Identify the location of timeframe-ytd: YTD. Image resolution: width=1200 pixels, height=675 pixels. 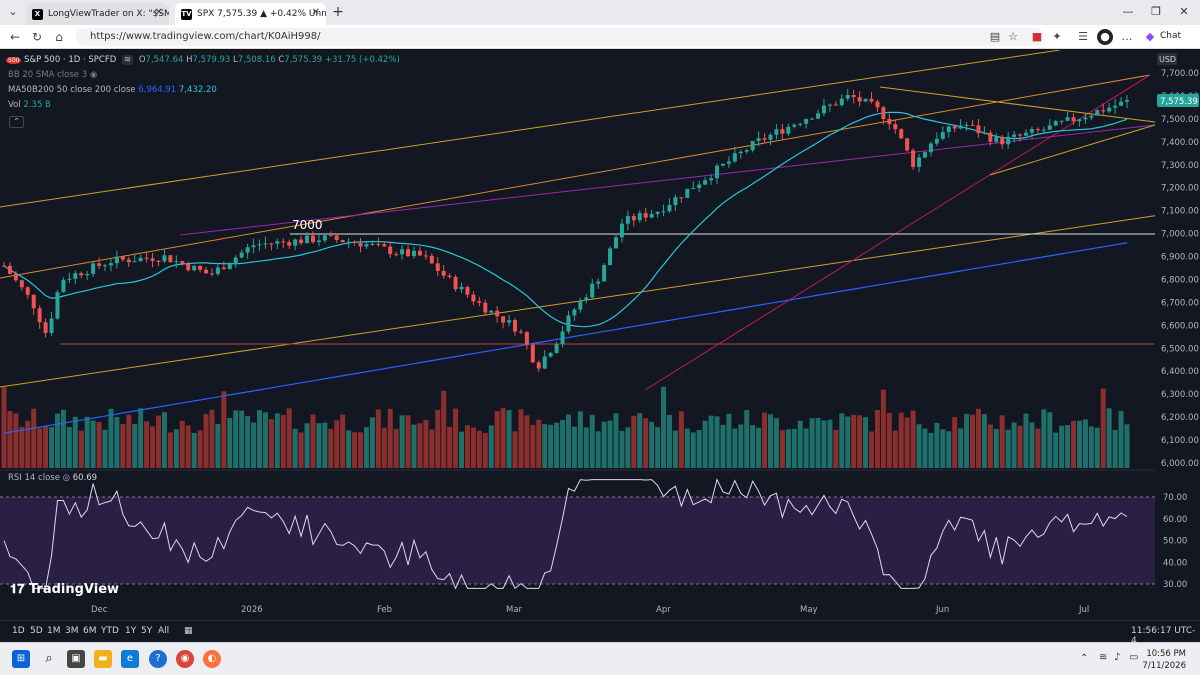
(110, 631).